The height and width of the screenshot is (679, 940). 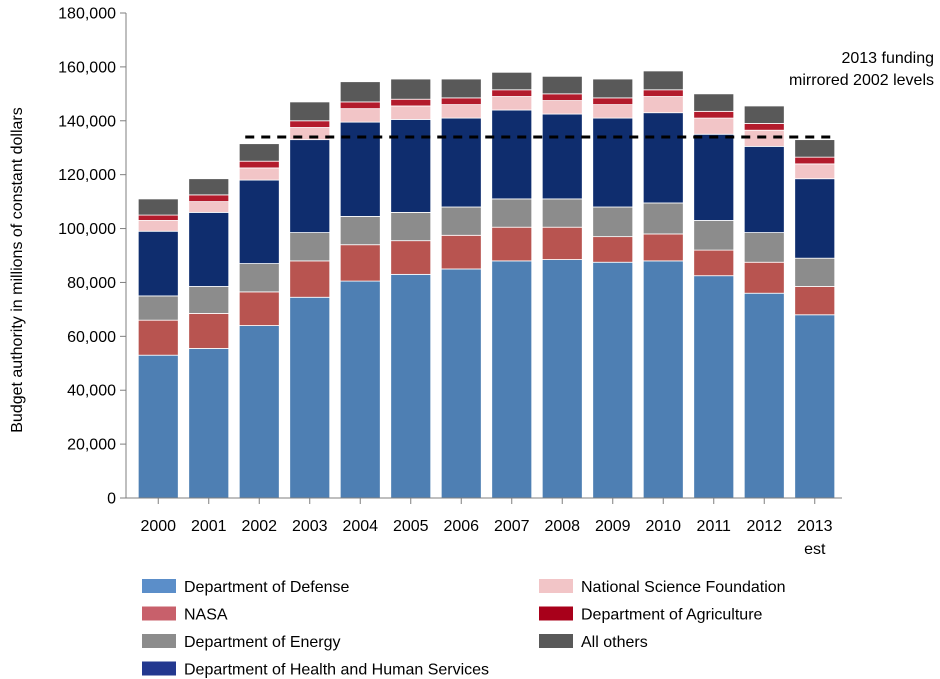 I want to click on bar-segment-department-of-energy-2007, so click(x=512, y=213).